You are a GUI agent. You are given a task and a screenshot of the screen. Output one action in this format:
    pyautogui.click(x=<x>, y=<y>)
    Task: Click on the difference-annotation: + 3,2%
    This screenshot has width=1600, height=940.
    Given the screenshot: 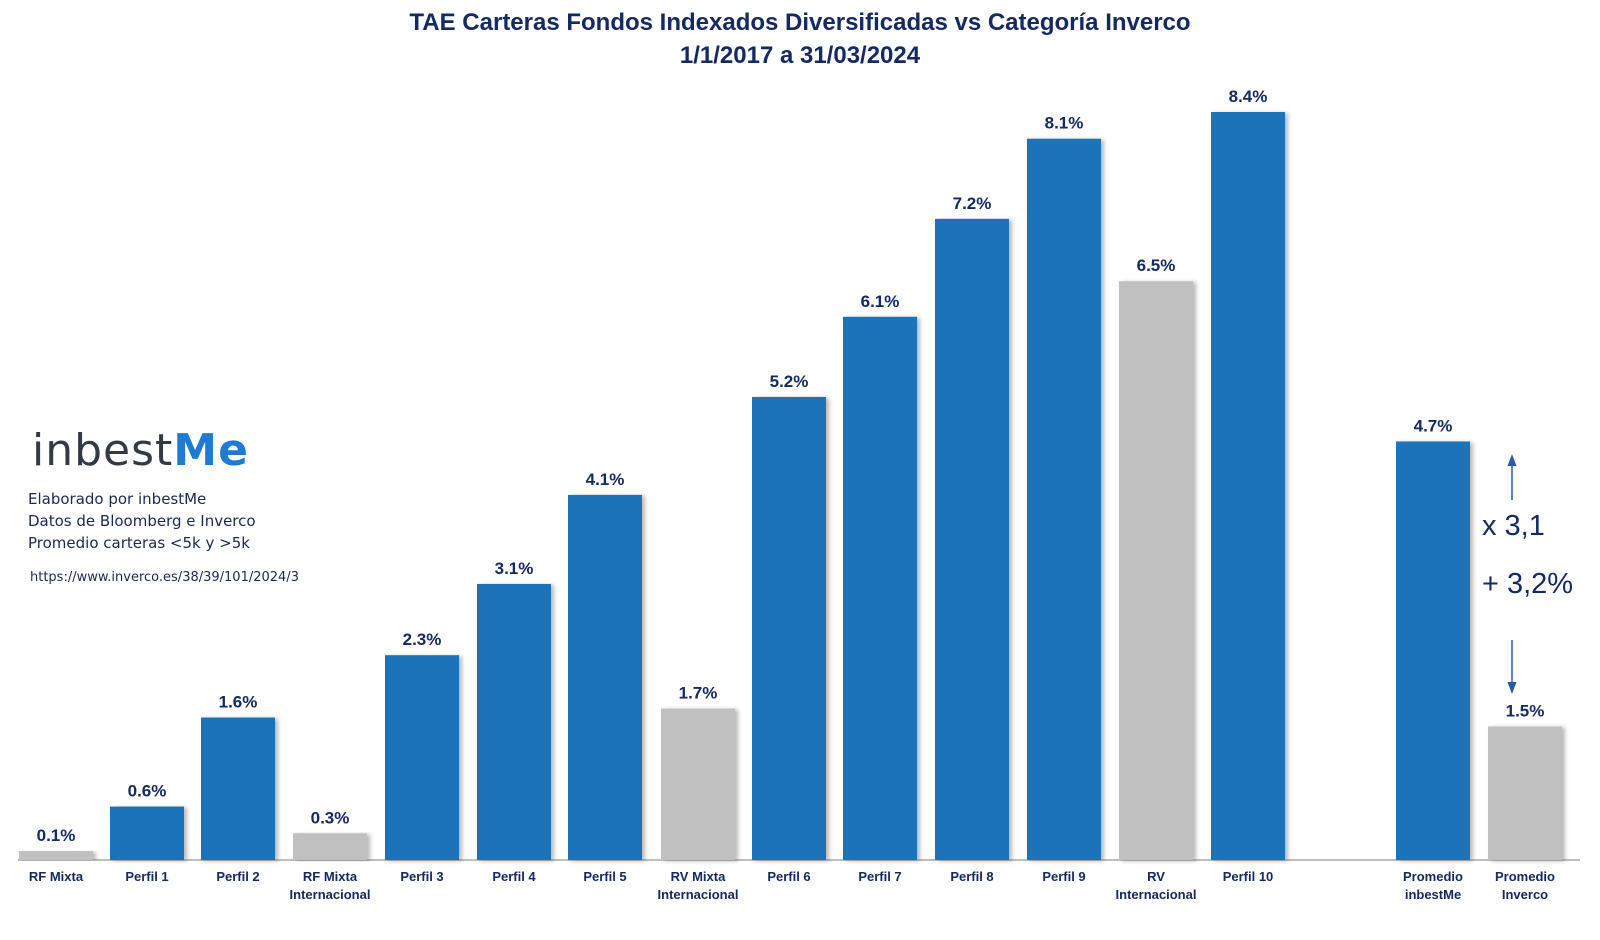 What is the action you would take?
    pyautogui.click(x=1528, y=584)
    